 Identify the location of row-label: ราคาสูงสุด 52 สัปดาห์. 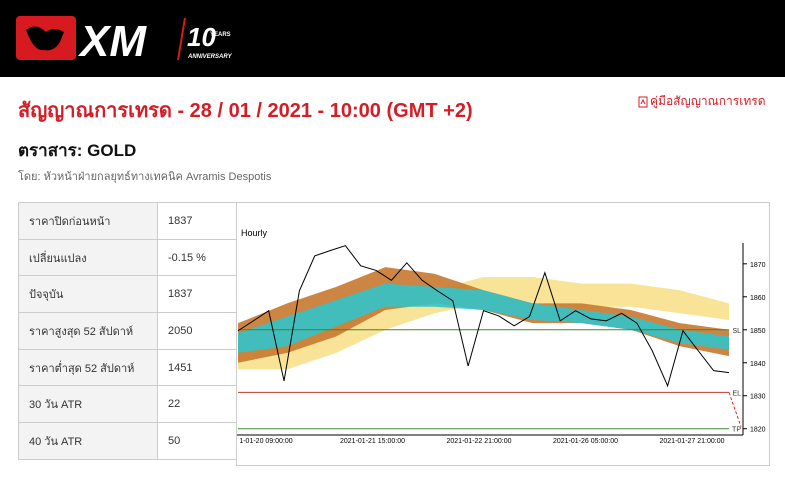
(88, 331).